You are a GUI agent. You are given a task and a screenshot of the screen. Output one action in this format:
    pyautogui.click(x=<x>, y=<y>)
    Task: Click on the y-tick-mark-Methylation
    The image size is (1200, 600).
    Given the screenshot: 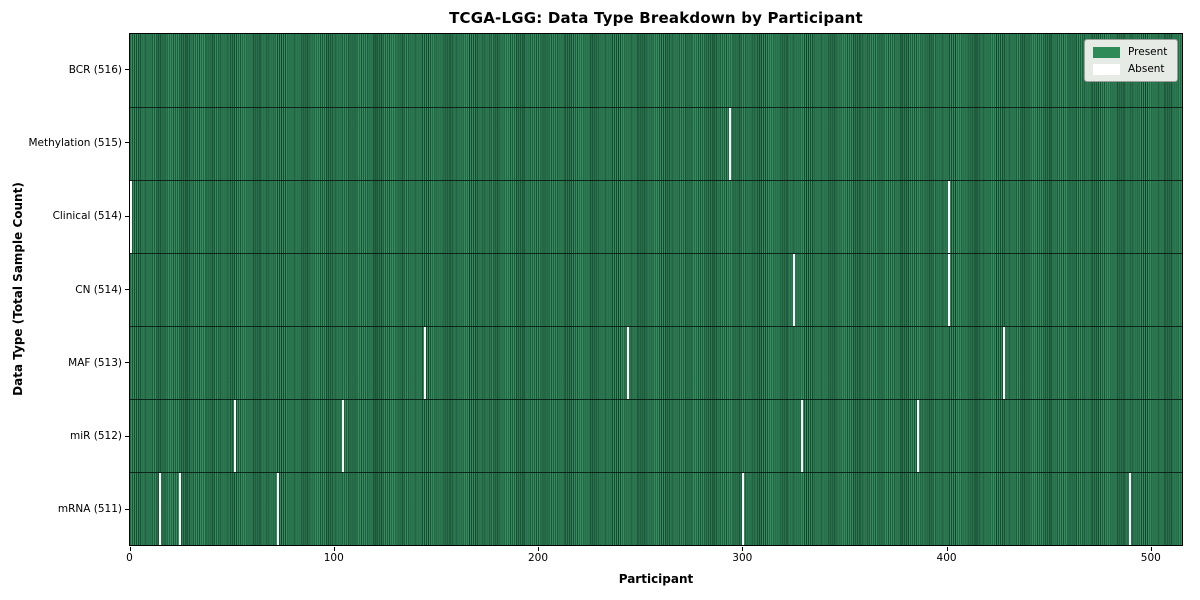 What is the action you would take?
    pyautogui.click(x=127, y=143)
    